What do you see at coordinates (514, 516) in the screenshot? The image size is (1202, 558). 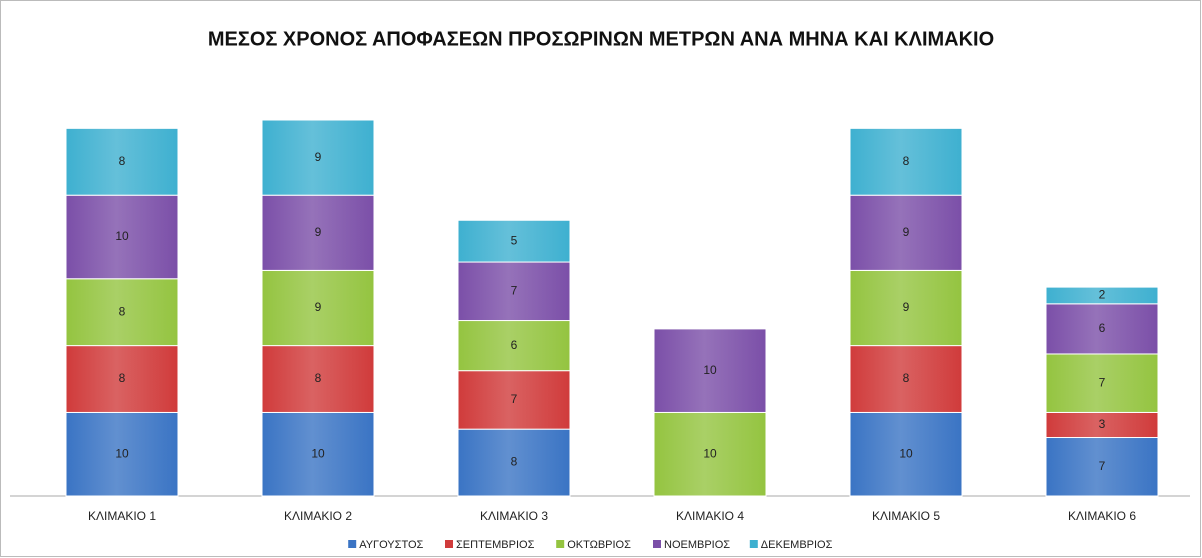 I see `x-tick-label: ΚΛΙΜΑΚΙΟ 3` at bounding box center [514, 516].